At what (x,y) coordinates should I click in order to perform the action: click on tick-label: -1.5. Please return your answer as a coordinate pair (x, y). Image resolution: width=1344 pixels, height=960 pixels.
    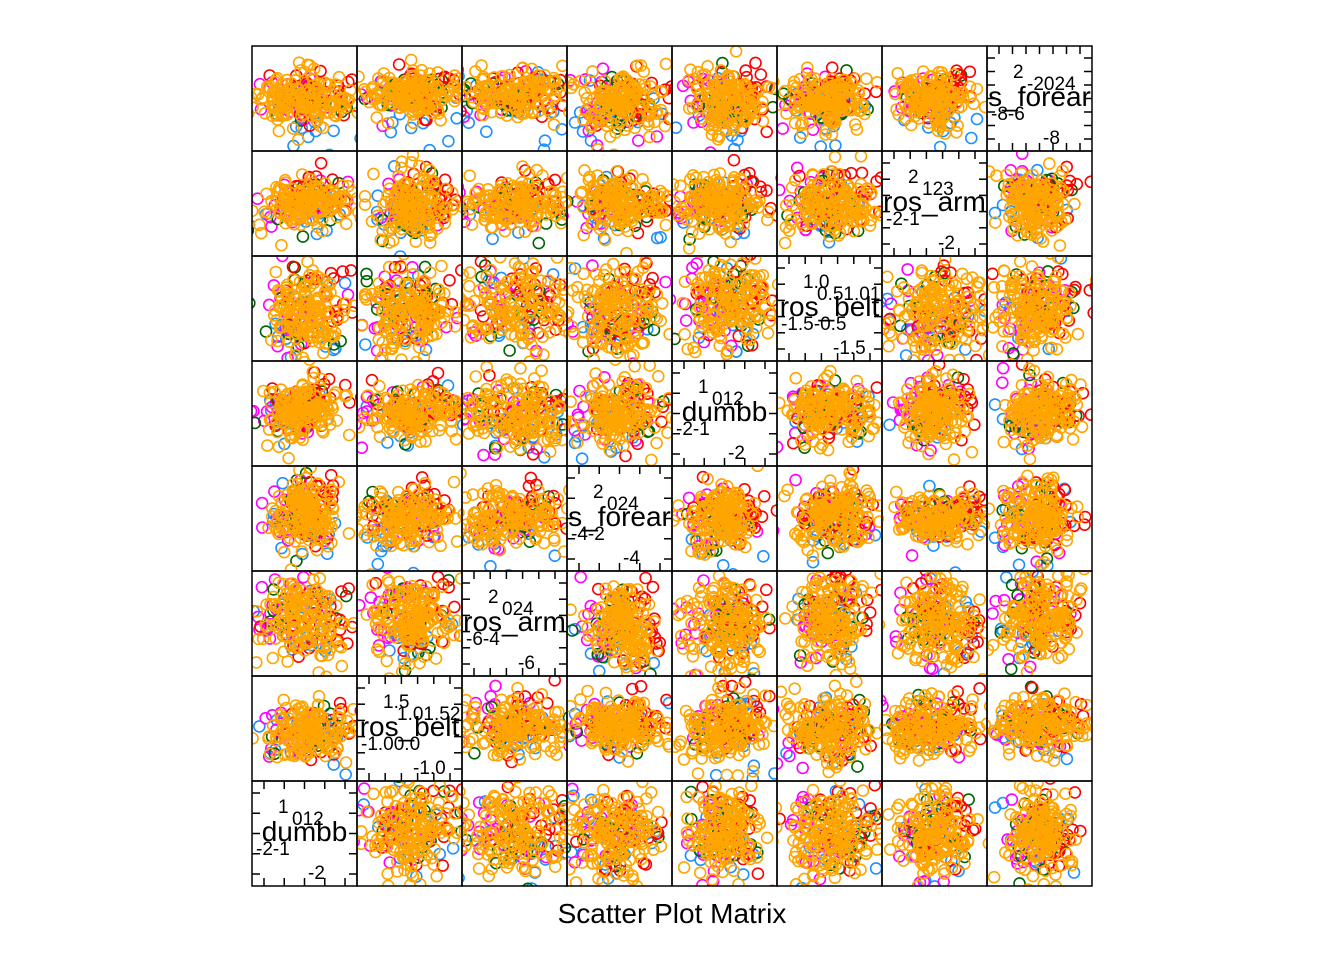
    Looking at the image, I should click on (849, 348).